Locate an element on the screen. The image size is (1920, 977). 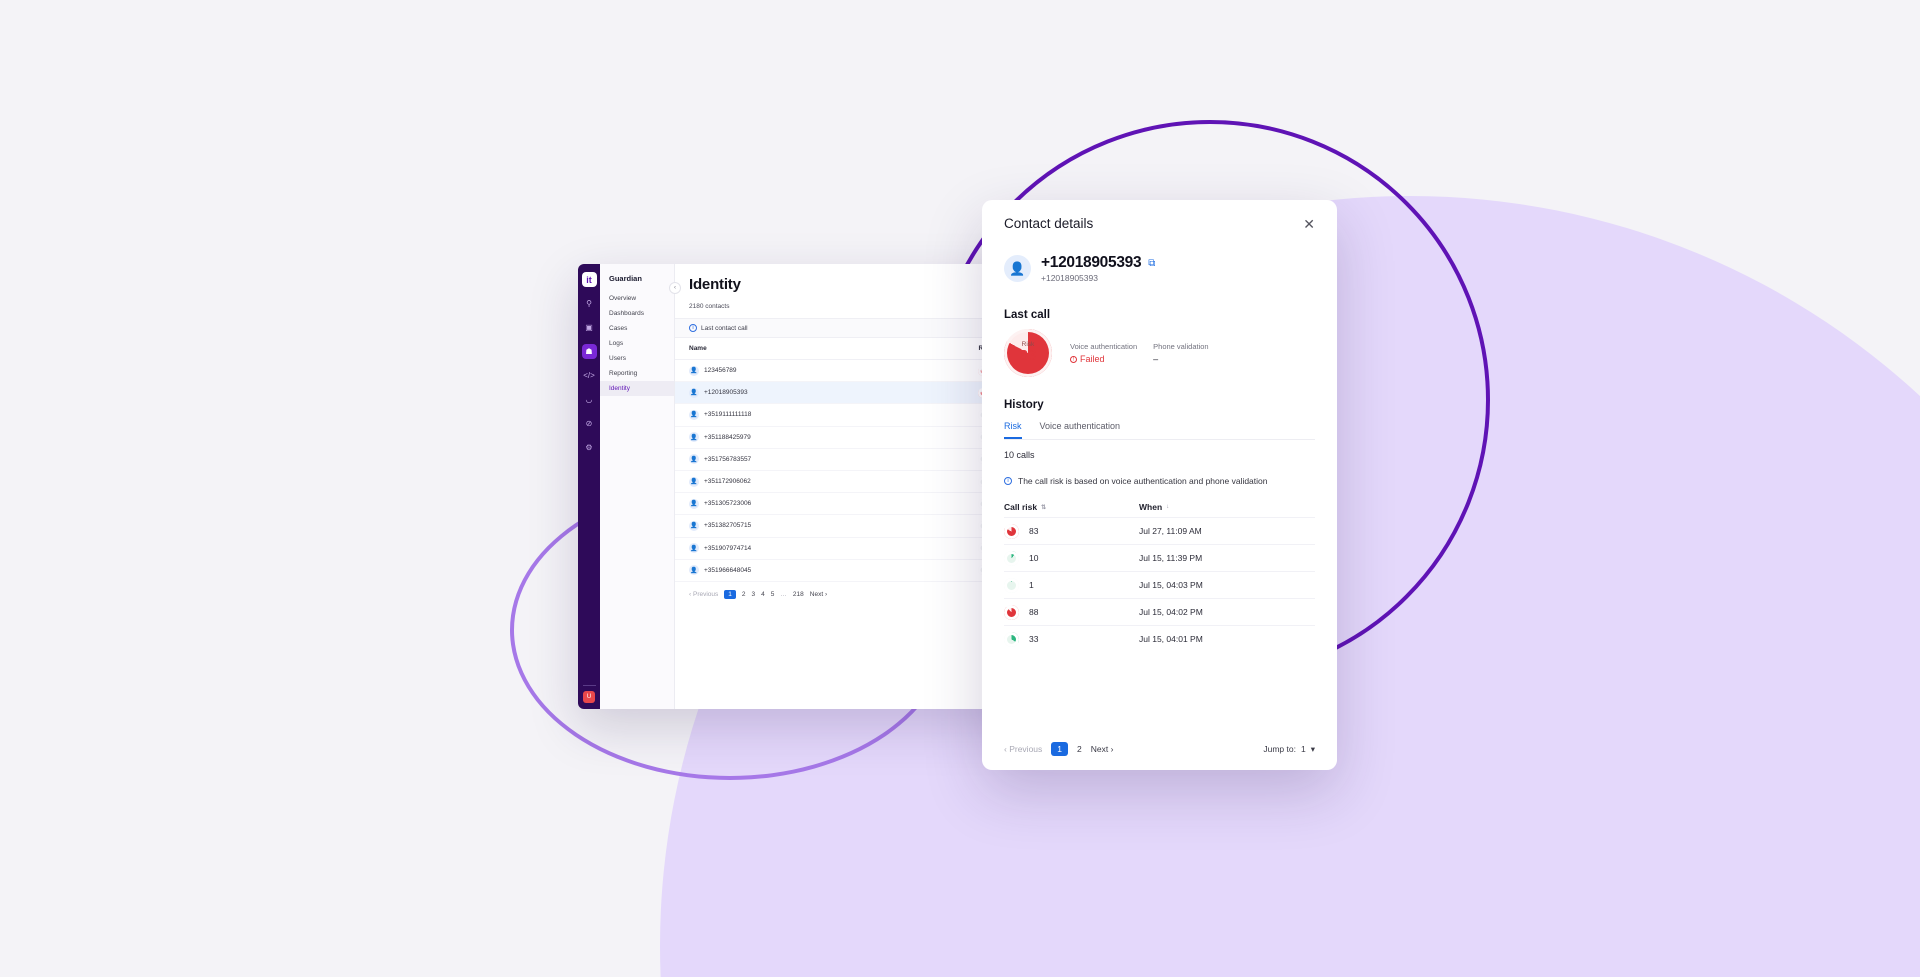
sidebar-item-dashboards: Dashboards is located at coordinates (627, 313).